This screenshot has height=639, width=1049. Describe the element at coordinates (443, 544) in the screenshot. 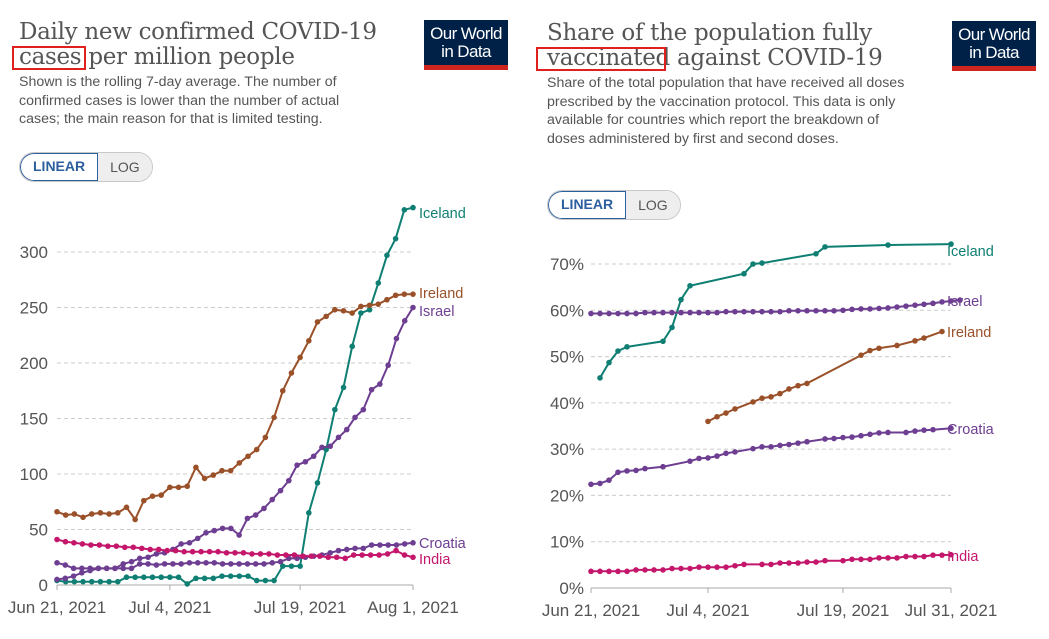

I see `legend-label-croatia: Croatia` at that location.